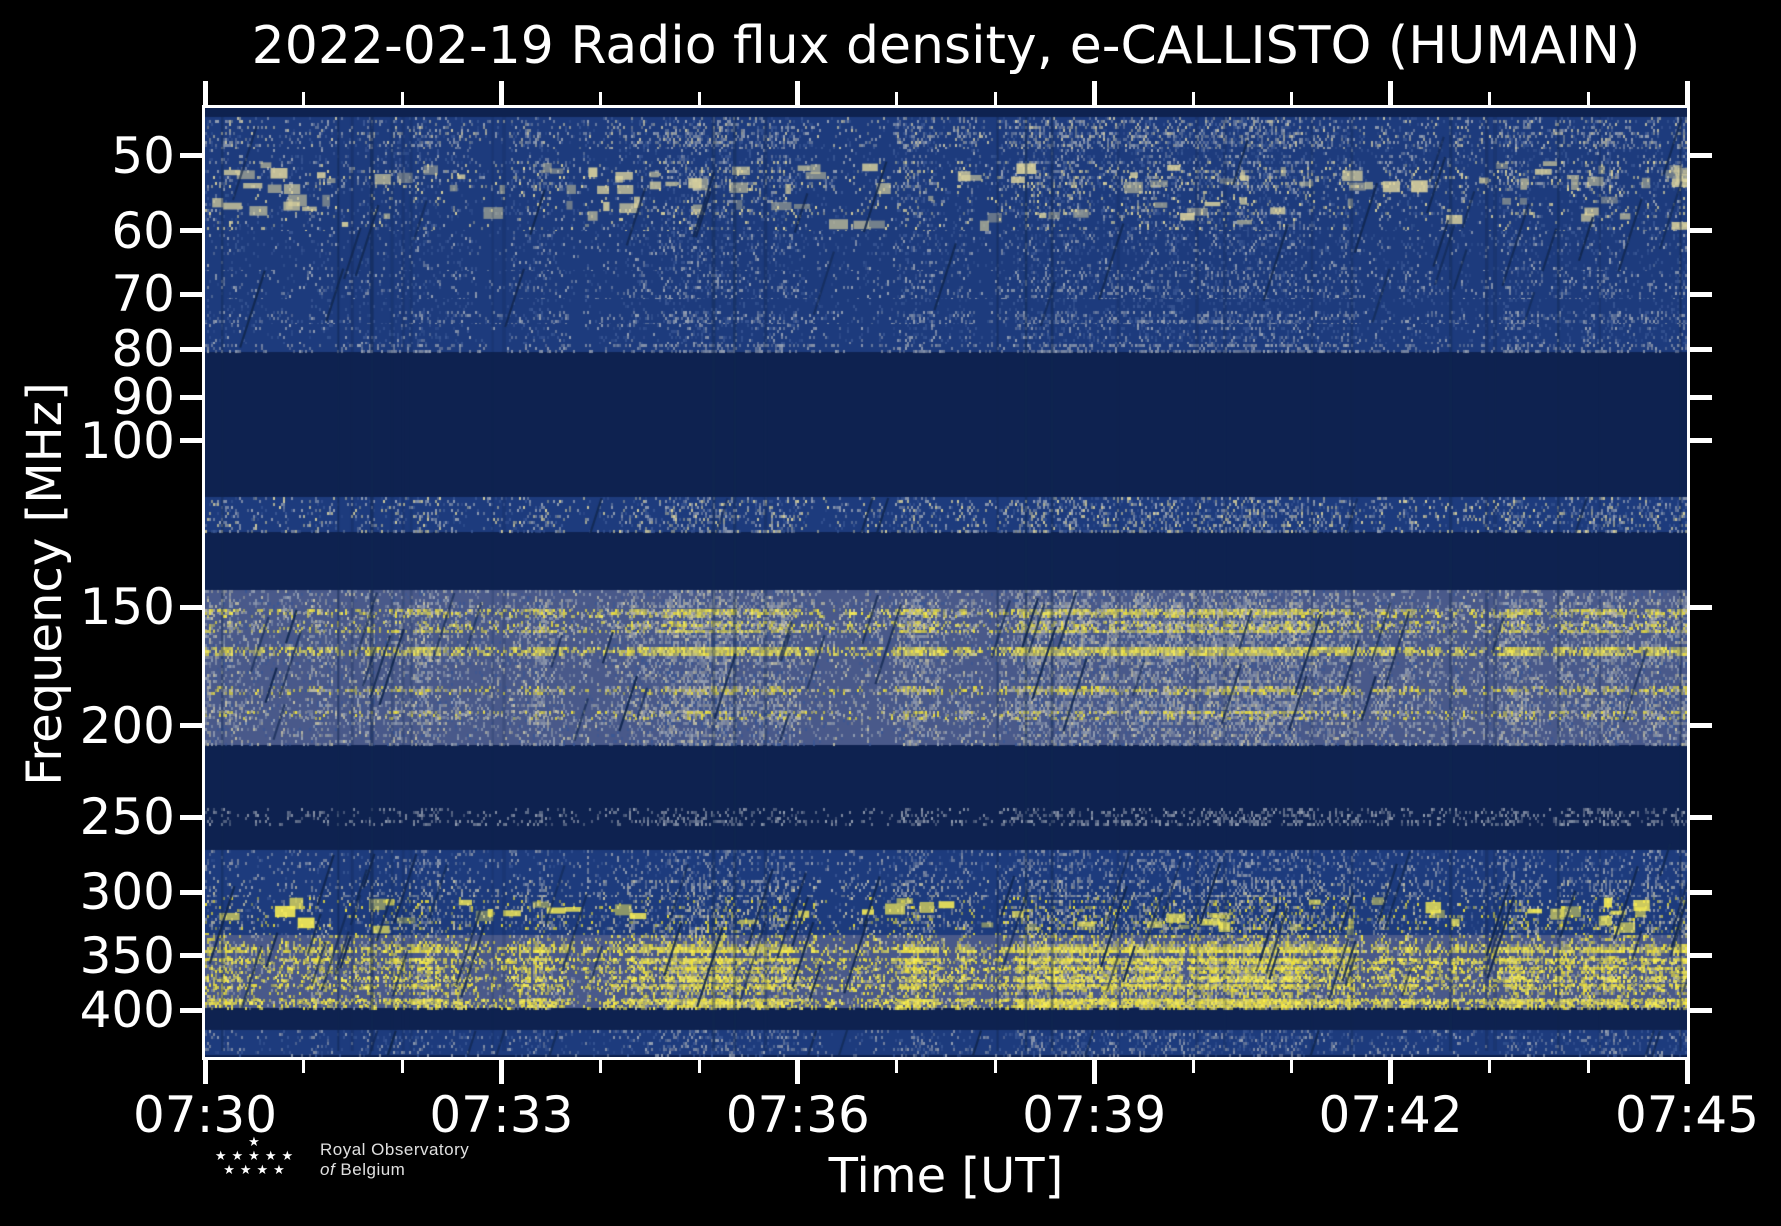 The width and height of the screenshot is (1781, 1226). What do you see at coordinates (127, 817) in the screenshot?
I see `y-tick-label: 250` at bounding box center [127, 817].